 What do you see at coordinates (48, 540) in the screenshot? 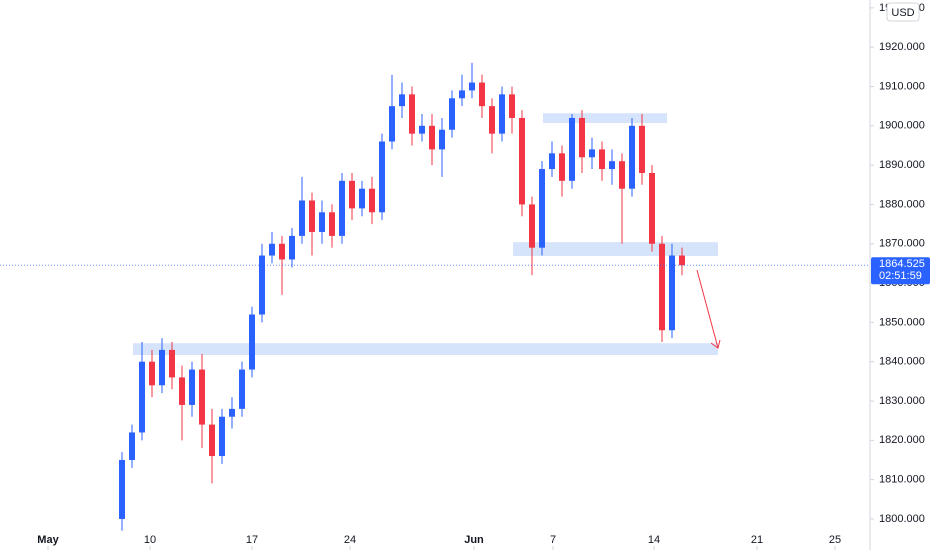
I see `x-tick-label: May` at bounding box center [48, 540].